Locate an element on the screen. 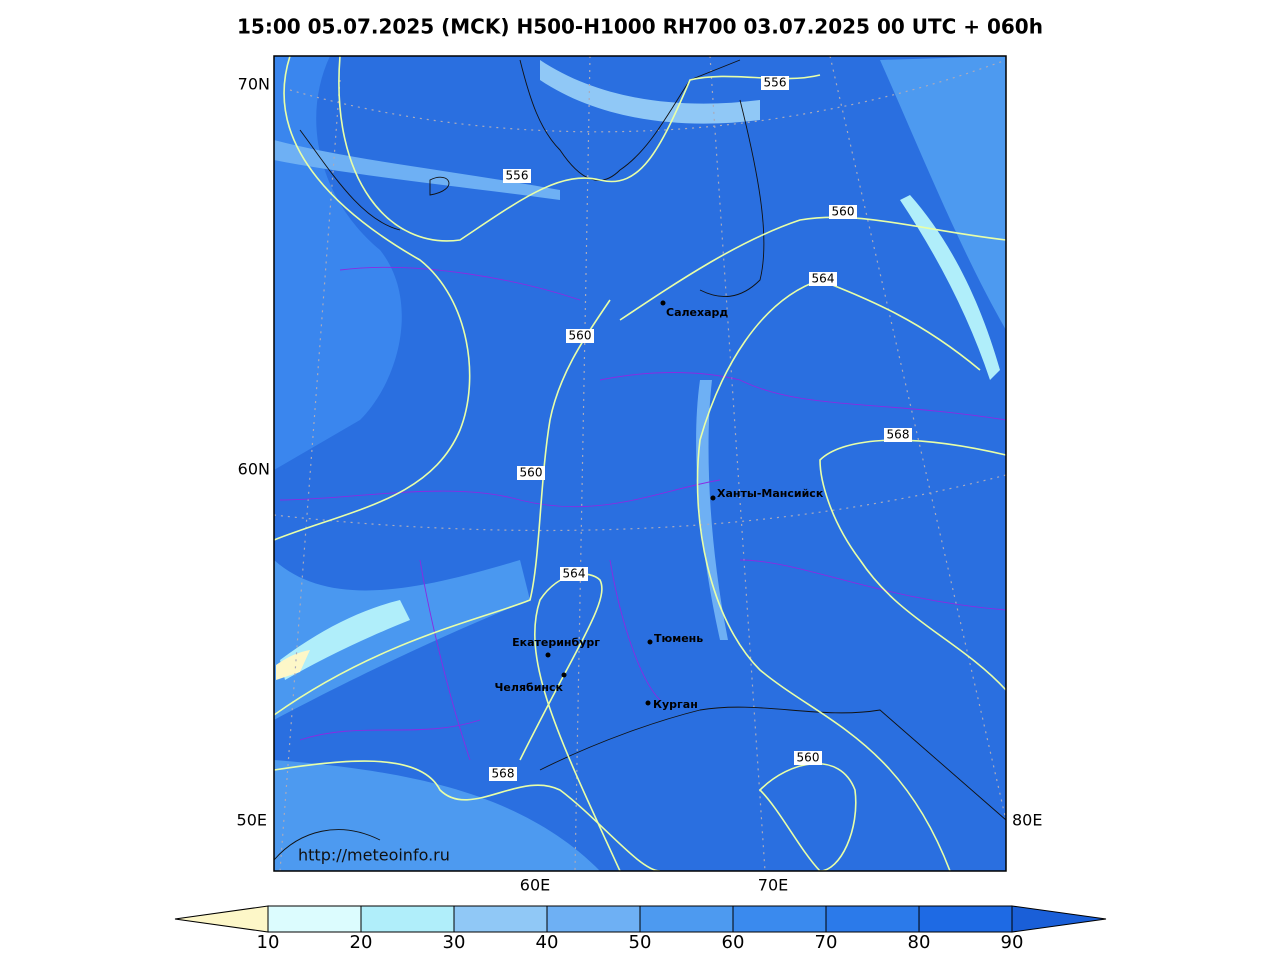 The width and height of the screenshot is (1281, 967). colorbar-tick-label: 80 is located at coordinates (919, 942).